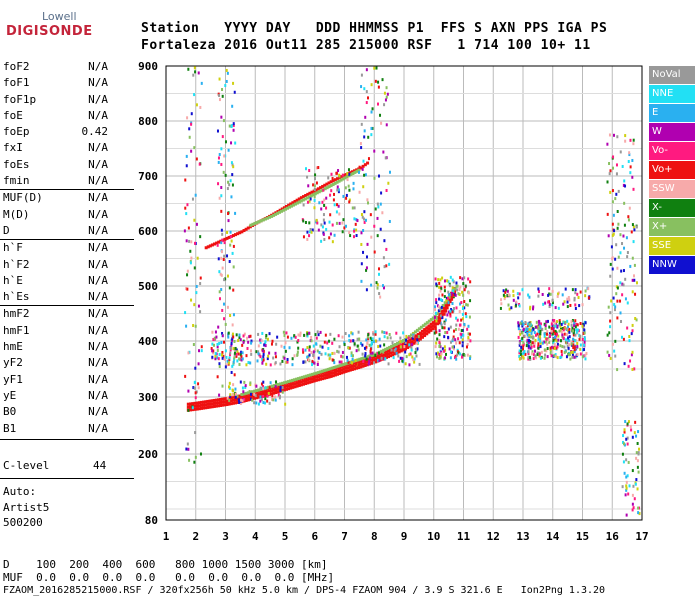 This screenshot has width=700, height=600. Describe the element at coordinates (67, 231) in the screenshot. I see `param-row-d: D N/A` at that location.